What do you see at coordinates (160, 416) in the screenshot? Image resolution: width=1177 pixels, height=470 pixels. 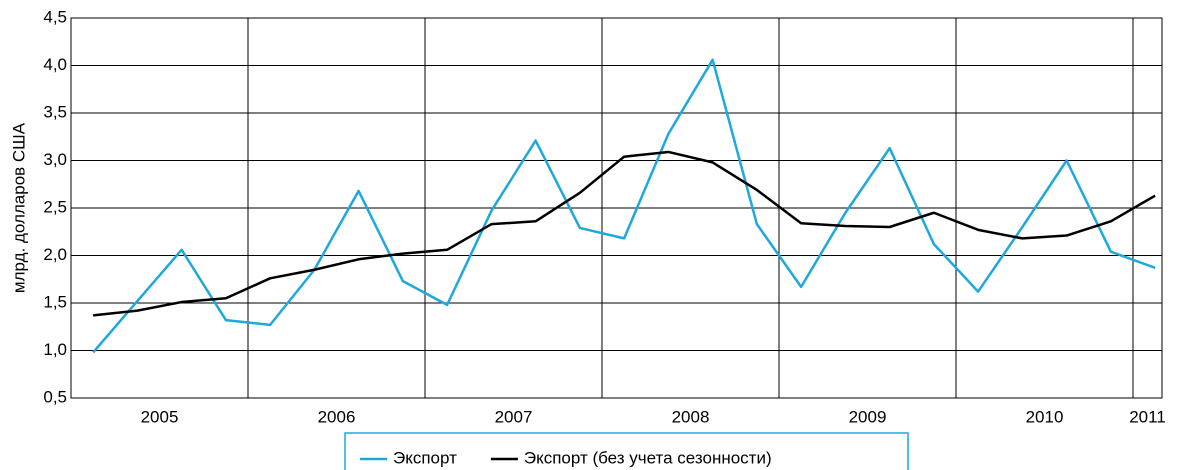 I see `x-tick-label: 2005` at bounding box center [160, 416].